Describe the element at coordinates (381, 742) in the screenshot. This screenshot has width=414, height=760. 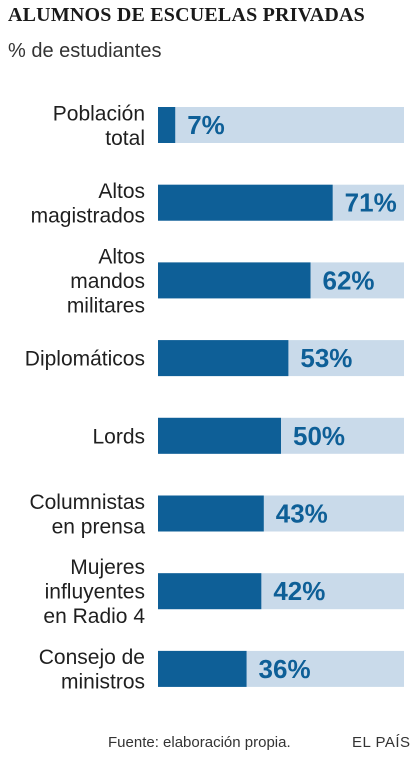
I see `publisher-logo-text: EL PAÍS` at that location.